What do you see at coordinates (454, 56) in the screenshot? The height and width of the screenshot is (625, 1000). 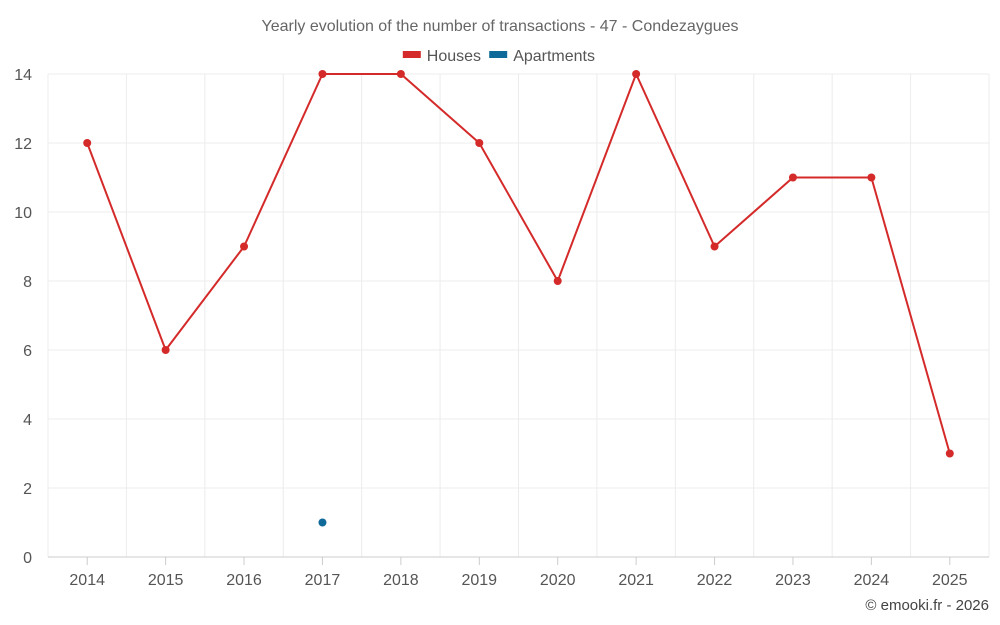 I see `legend-label-houses: Houses` at bounding box center [454, 56].